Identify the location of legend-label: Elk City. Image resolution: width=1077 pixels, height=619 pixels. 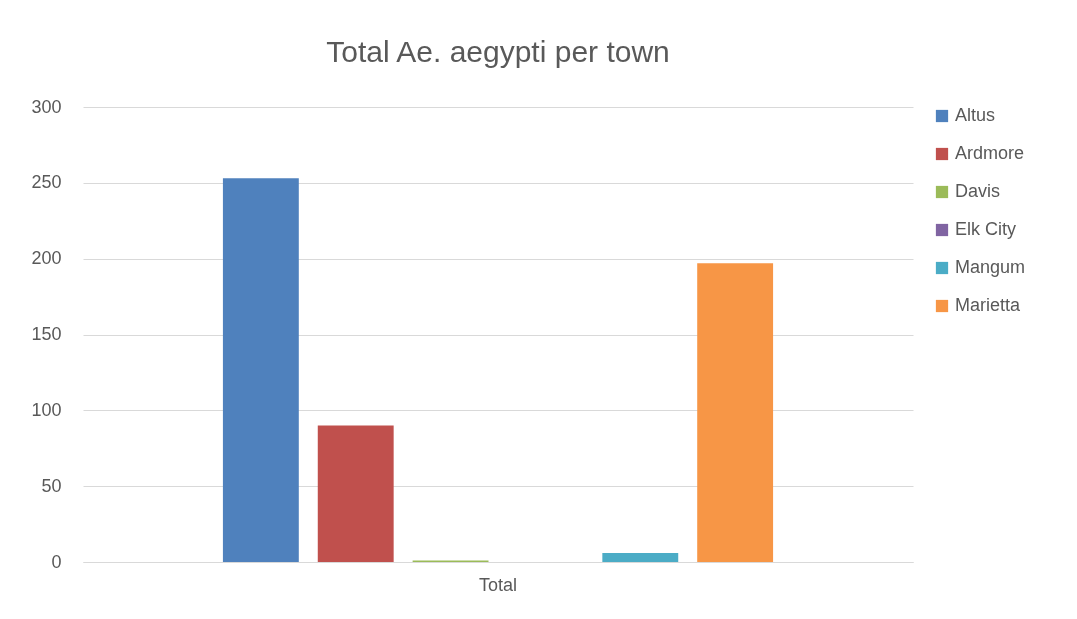
(986, 229).